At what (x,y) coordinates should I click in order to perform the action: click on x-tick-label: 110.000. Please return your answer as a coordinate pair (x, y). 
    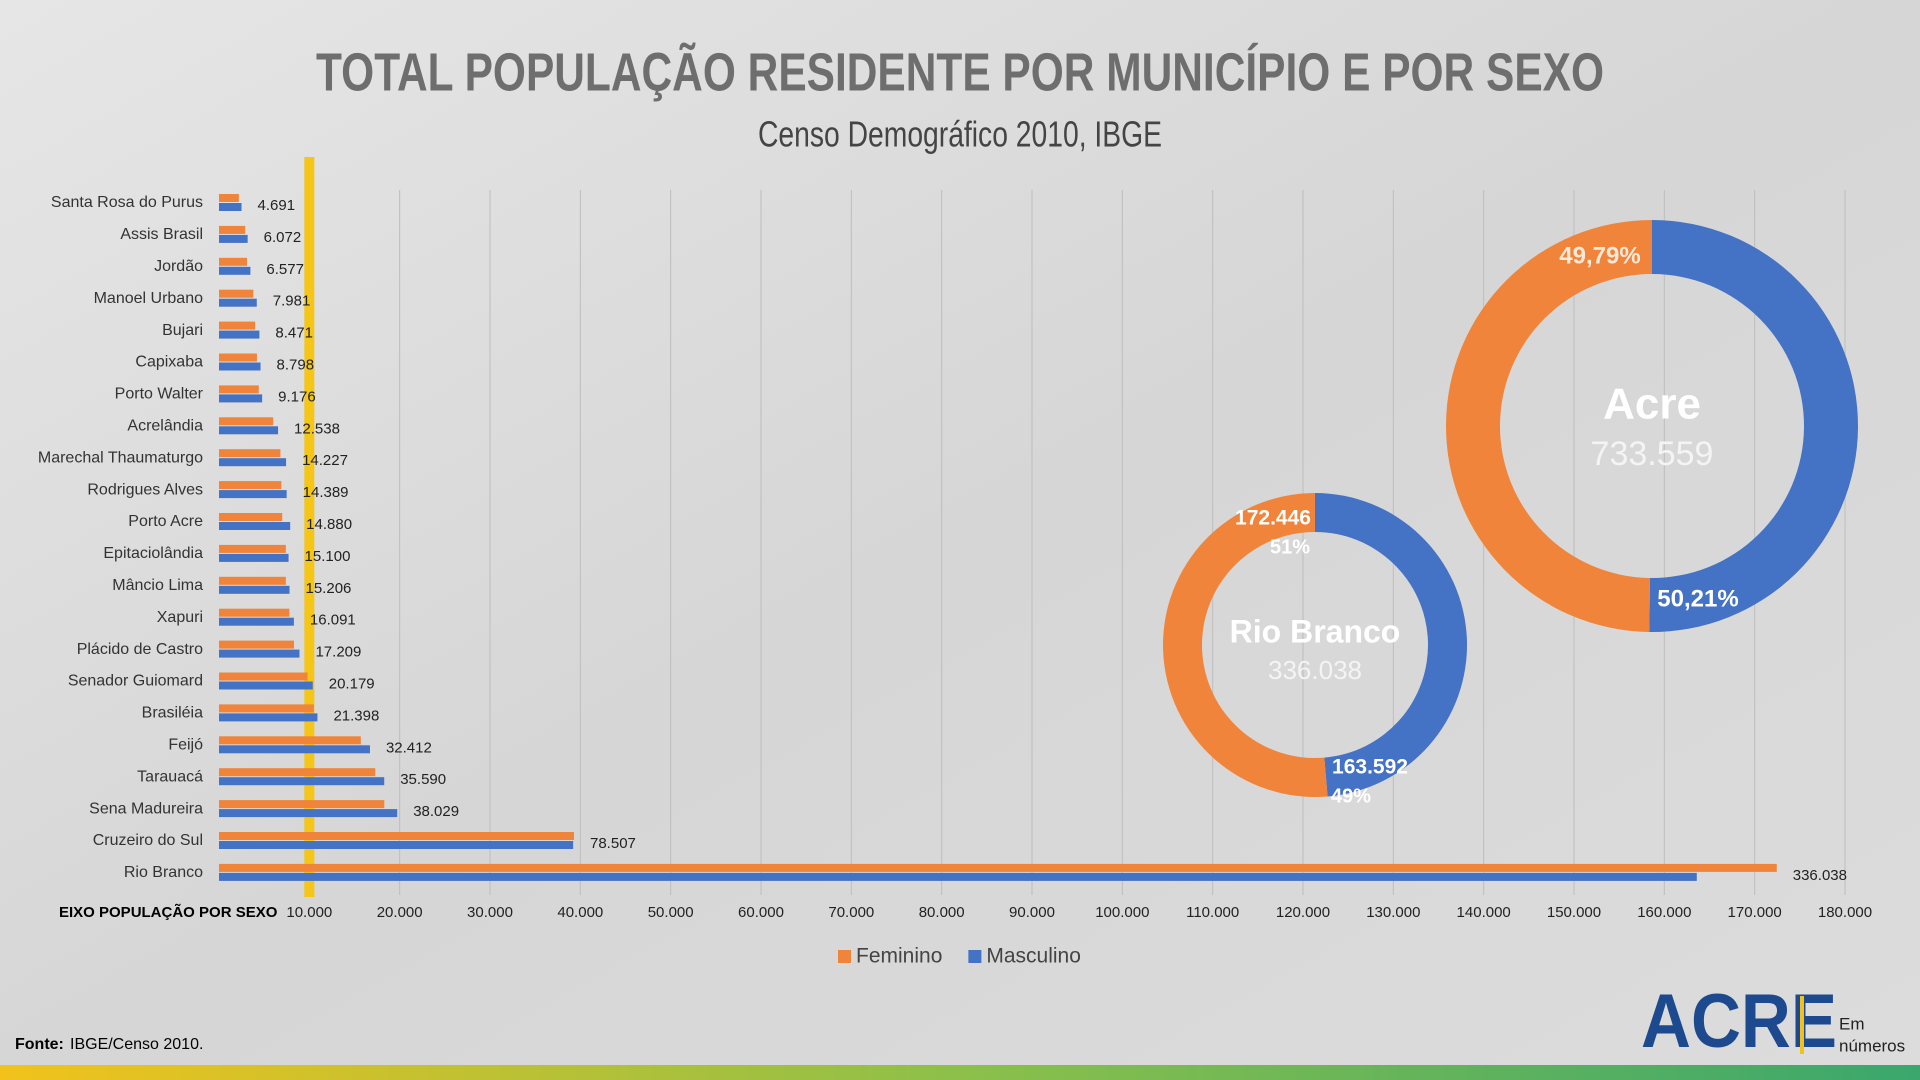
    Looking at the image, I should click on (1212, 912).